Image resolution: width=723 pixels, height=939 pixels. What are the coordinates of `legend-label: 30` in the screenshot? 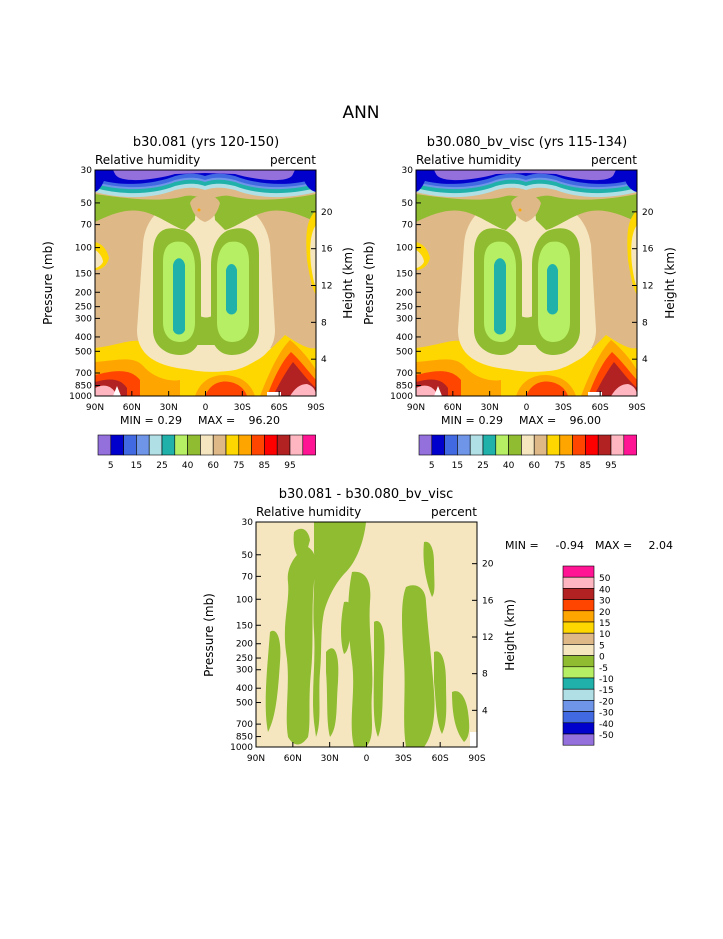 It's located at (605, 602).